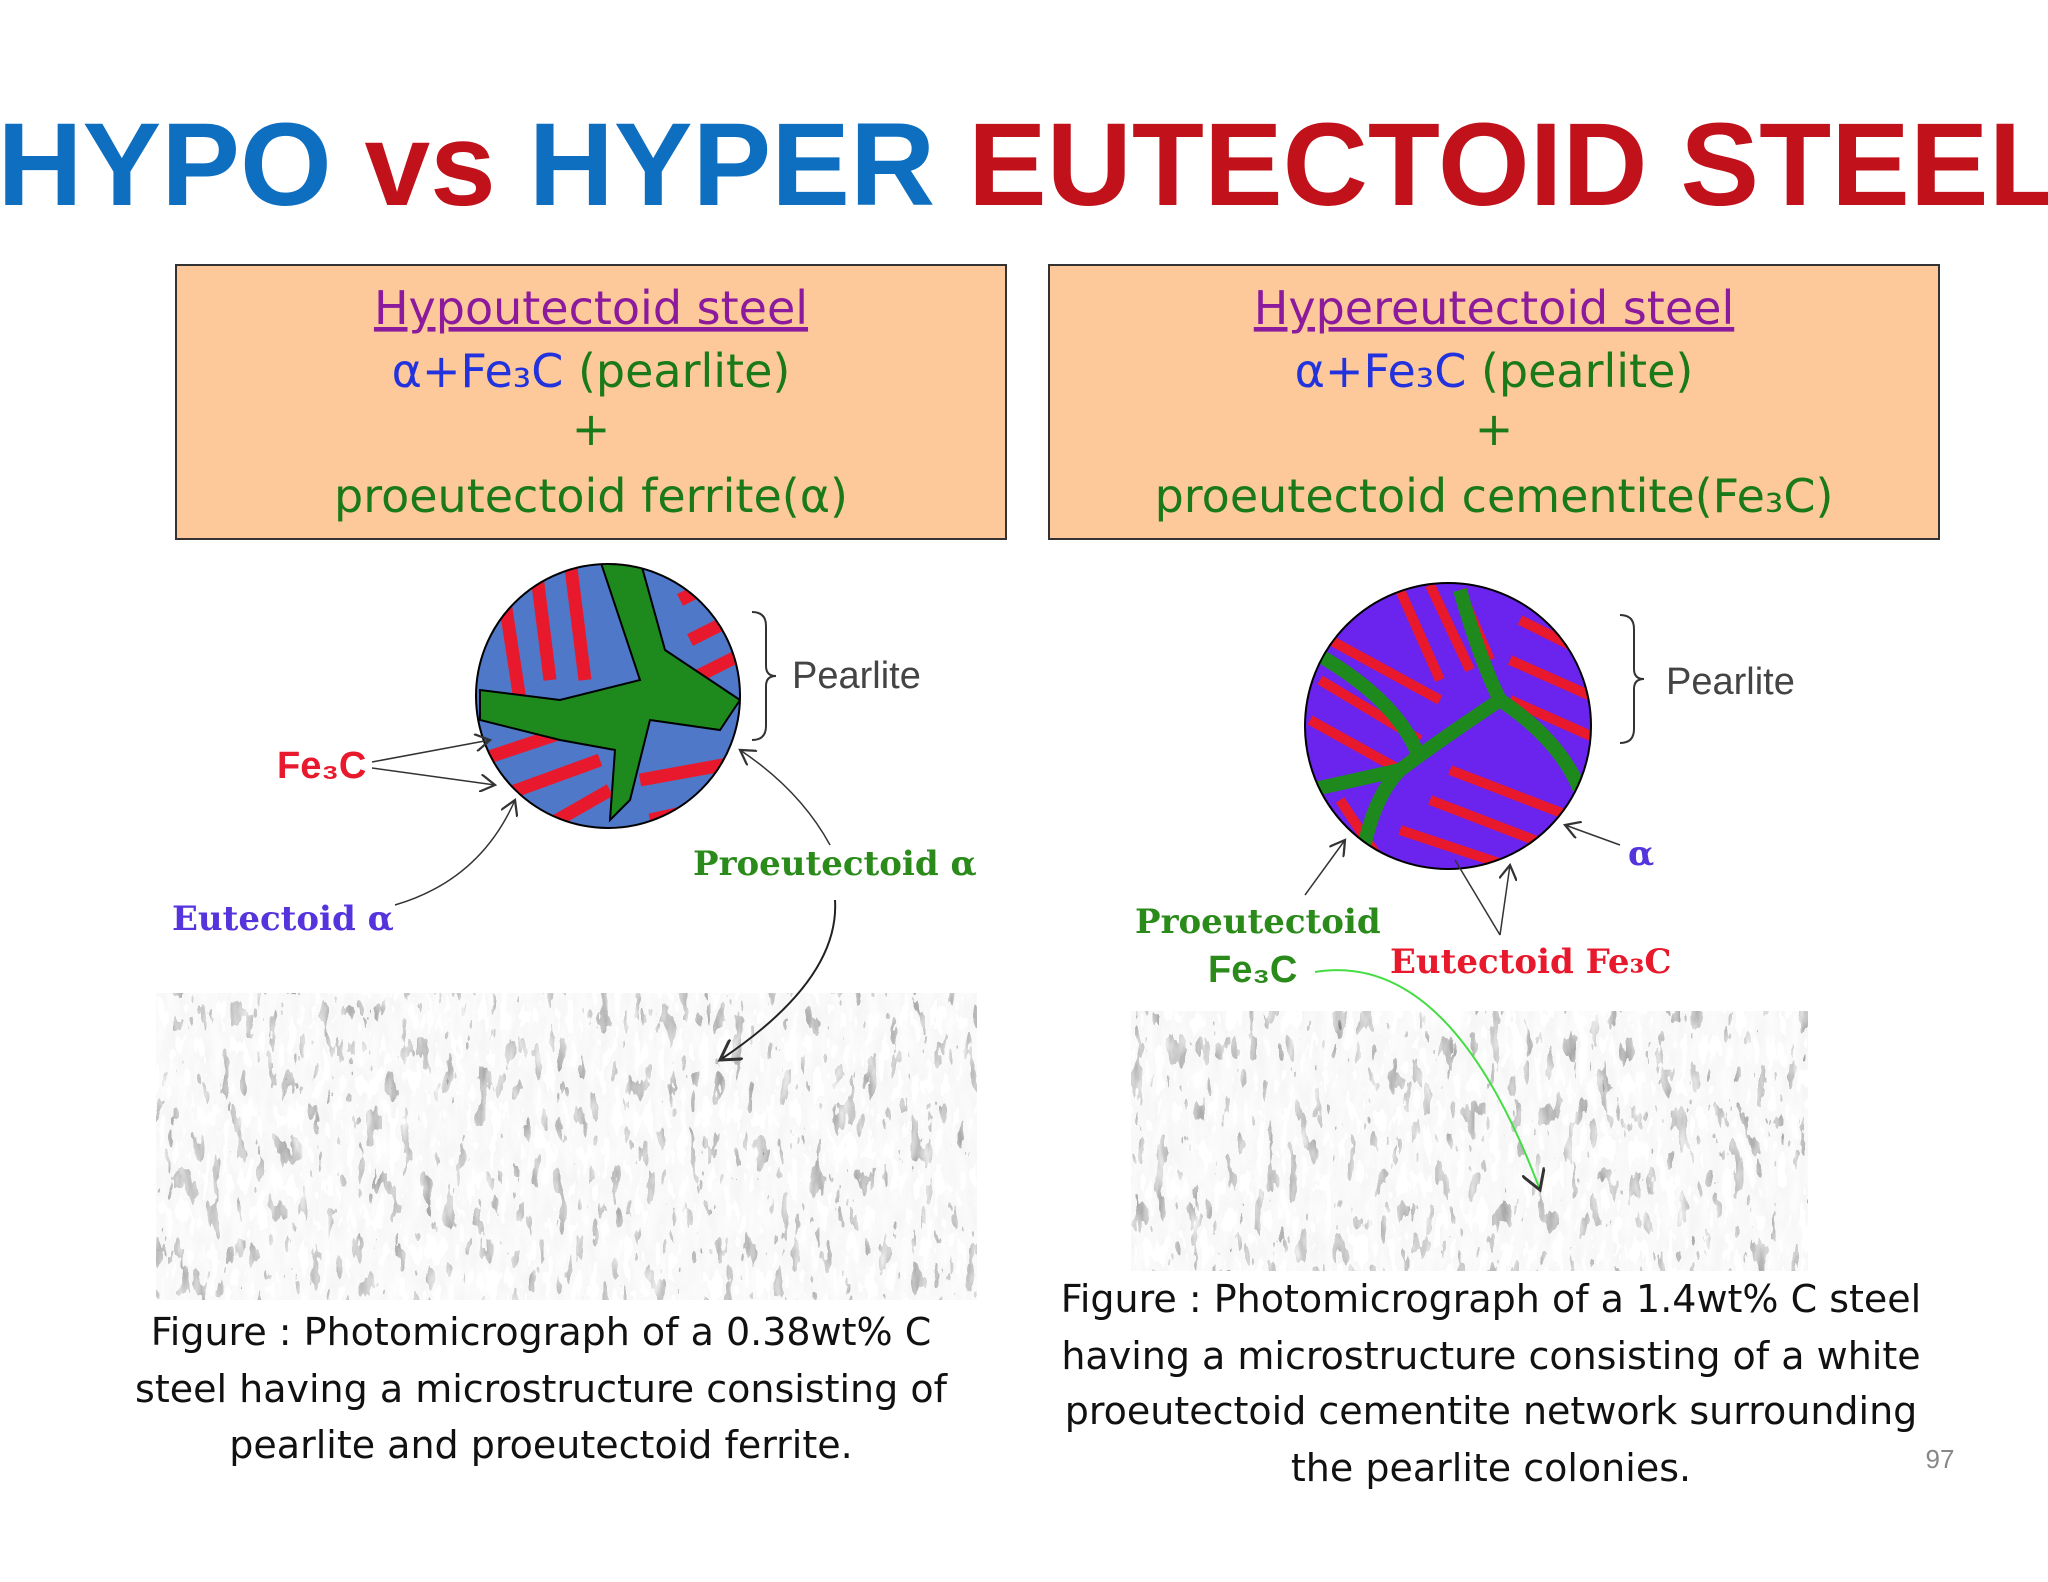  Describe the element at coordinates (430, 165) in the screenshot. I see `title-part: vs` at that location.